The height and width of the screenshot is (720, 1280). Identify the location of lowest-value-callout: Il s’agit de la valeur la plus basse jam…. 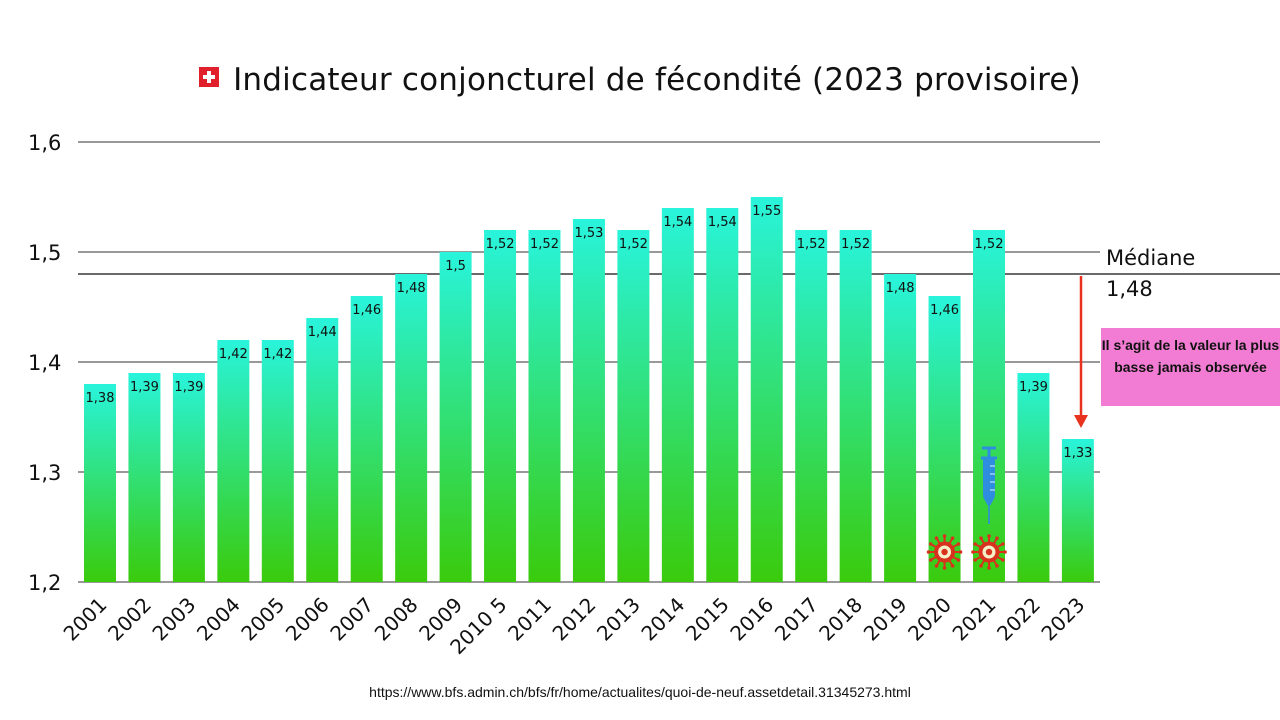
(1190, 367).